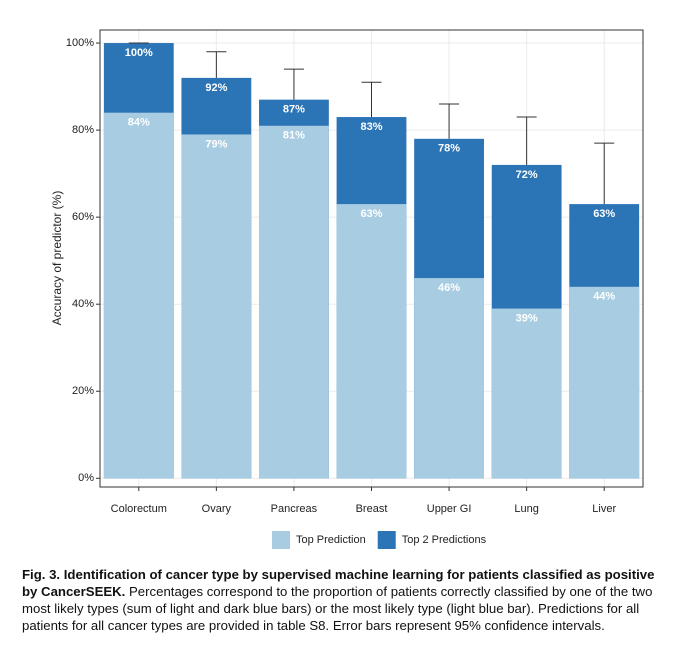 The width and height of the screenshot is (675, 660). Describe the element at coordinates (216, 88) in the screenshot. I see `value-label: 92%` at that location.